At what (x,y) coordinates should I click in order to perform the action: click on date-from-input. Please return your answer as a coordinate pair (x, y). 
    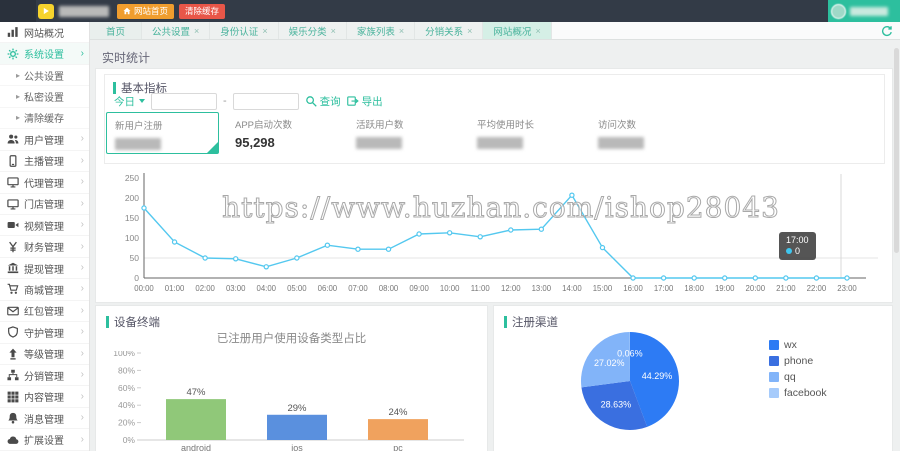
    Looking at the image, I should click on (184, 101).